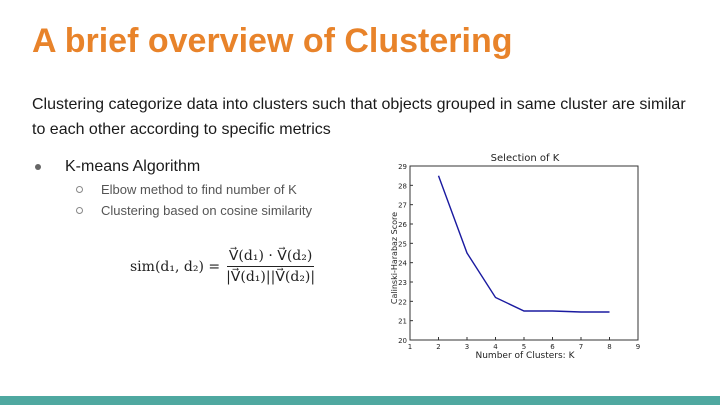 The image size is (720, 405). Describe the element at coordinates (438, 347) in the screenshot. I see `x-tick-label: 2` at that location.